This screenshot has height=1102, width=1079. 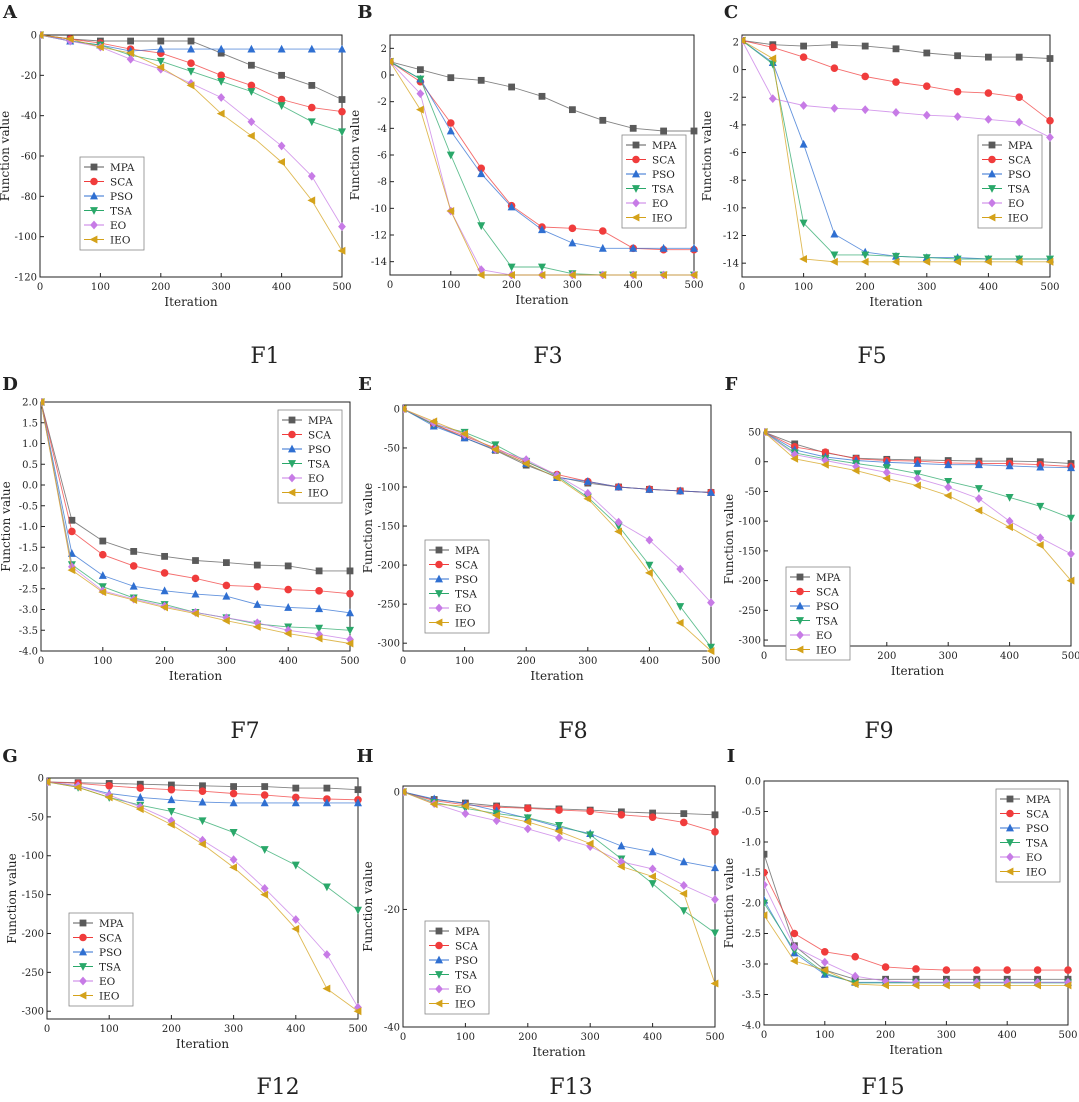 What do you see at coordinates (800, 621) in the screenshot?
I see `legend-marker-tsa` at bounding box center [800, 621].